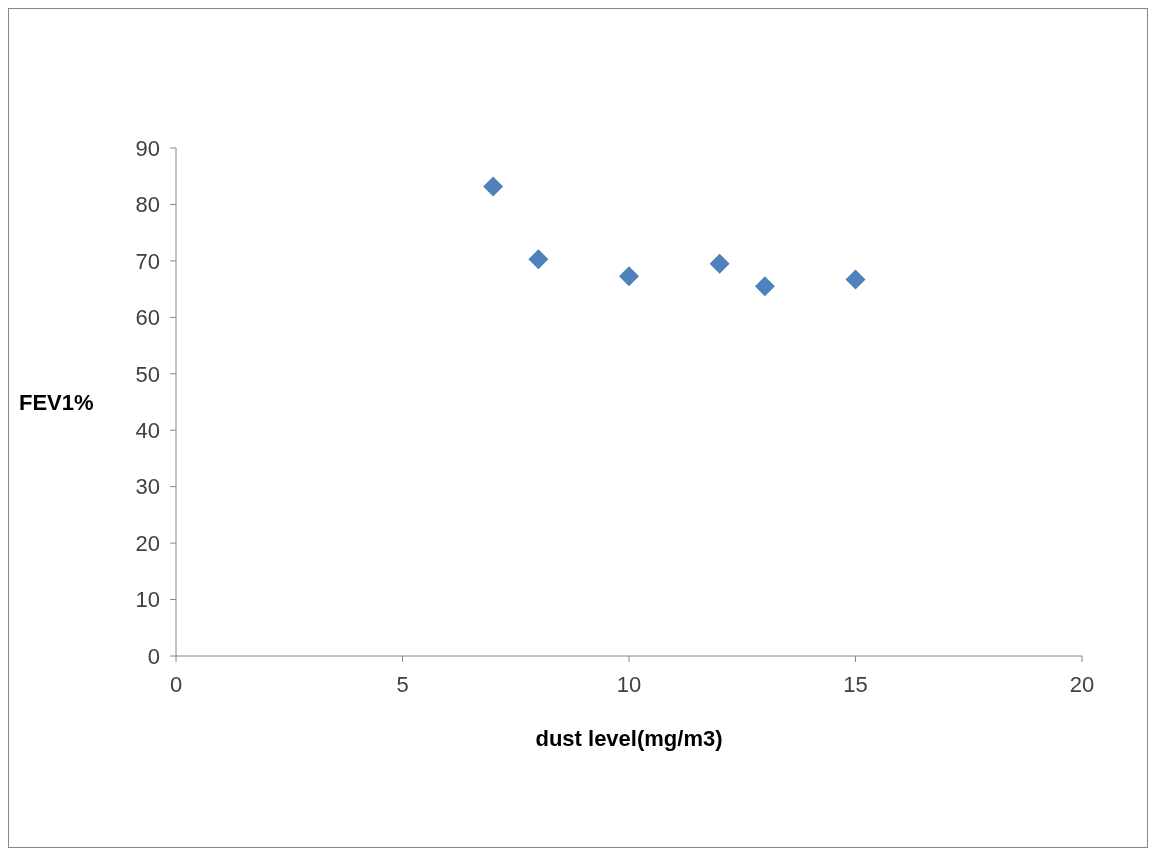  What do you see at coordinates (147, 318) in the screenshot?
I see `y-tick-label: 60` at bounding box center [147, 318].